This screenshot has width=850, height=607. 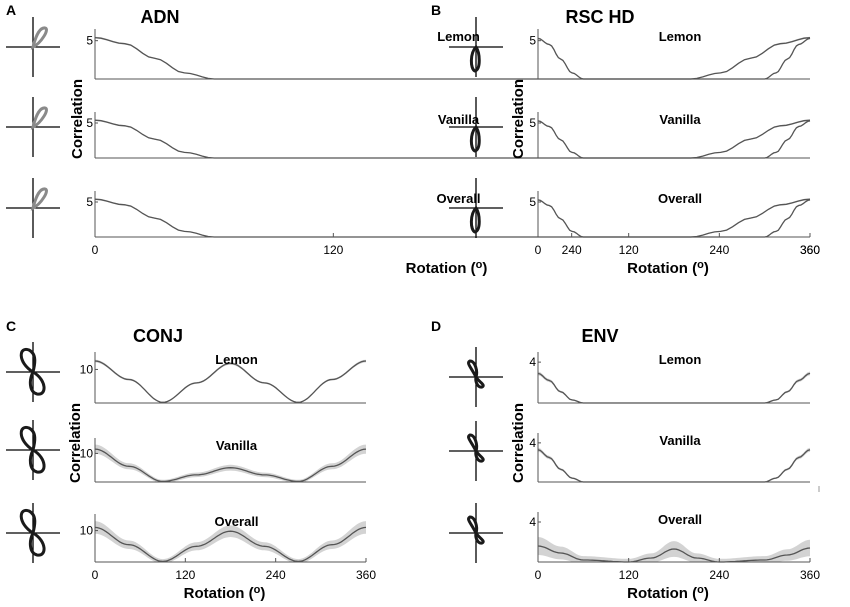 I want to click on polar-plot-d-lemon, so click(x=476, y=374).